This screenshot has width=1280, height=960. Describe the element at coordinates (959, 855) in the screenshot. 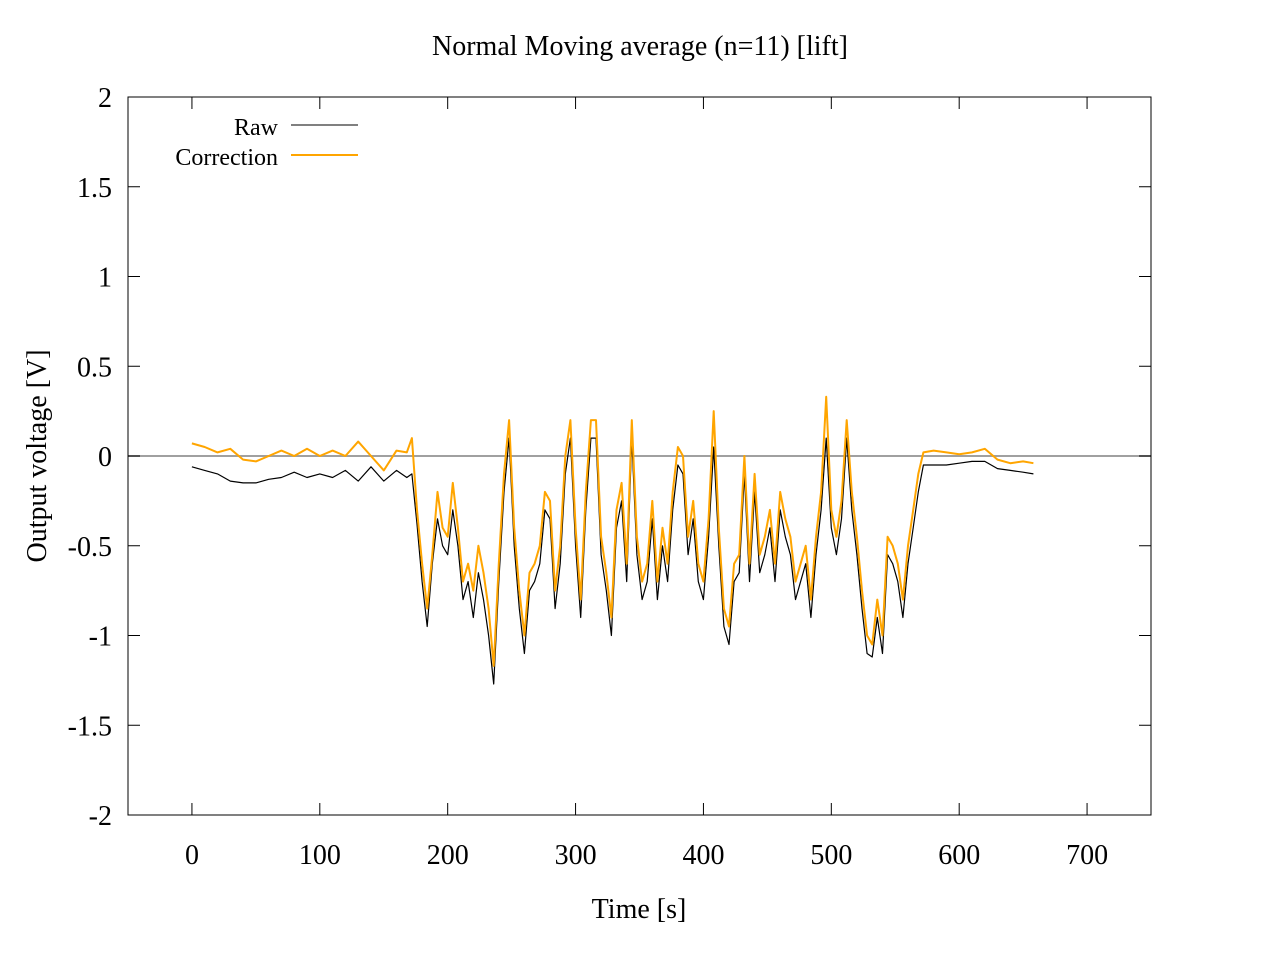

I see `x-tick-label: 600` at that location.